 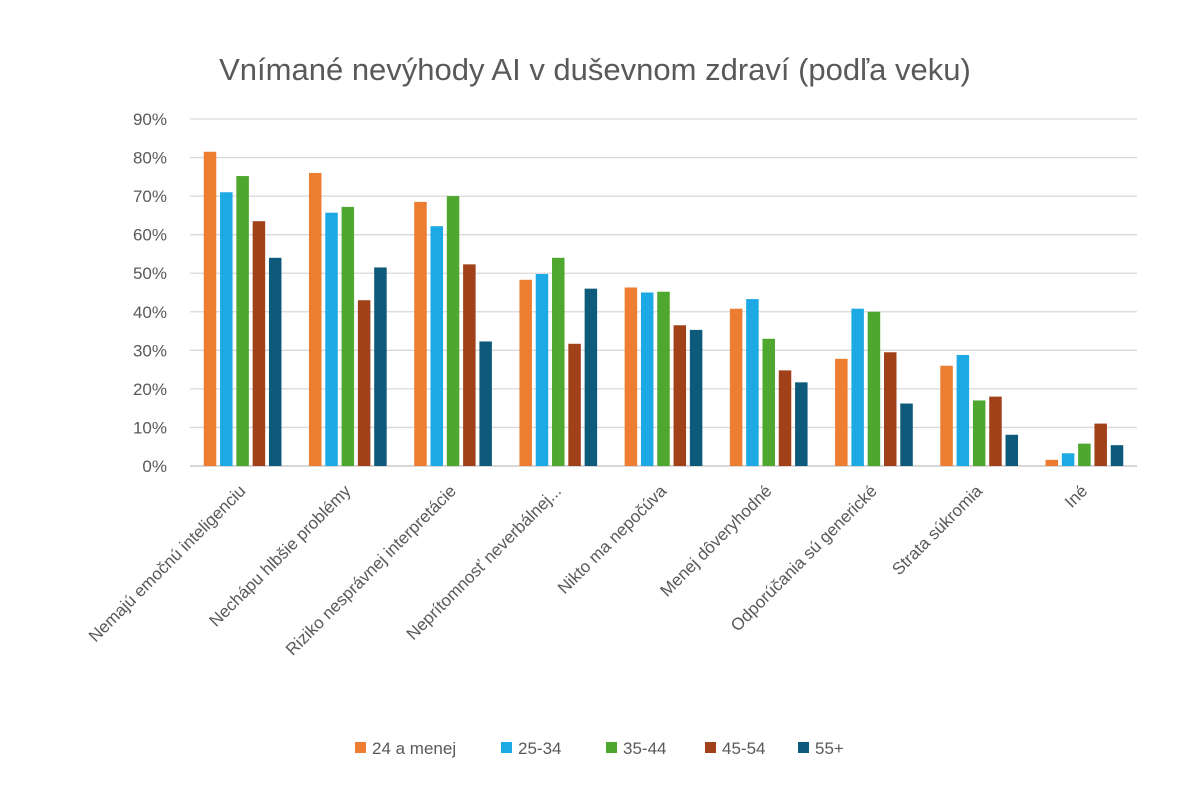 What do you see at coordinates (150, 235) in the screenshot?
I see `y-tick-label: 60%` at bounding box center [150, 235].